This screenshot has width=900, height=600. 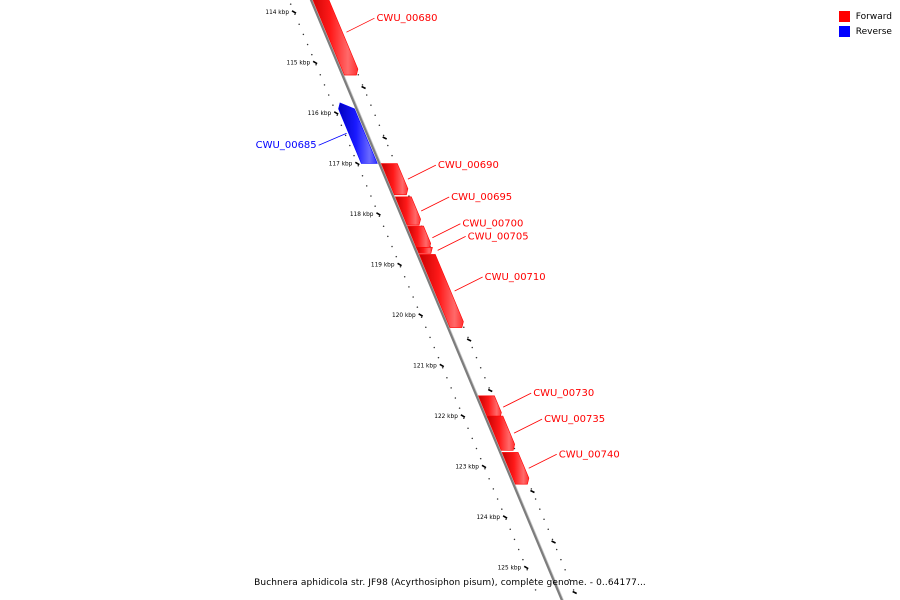 I want to click on ruler-tick-label: 125 kbp, so click(x=510, y=569).